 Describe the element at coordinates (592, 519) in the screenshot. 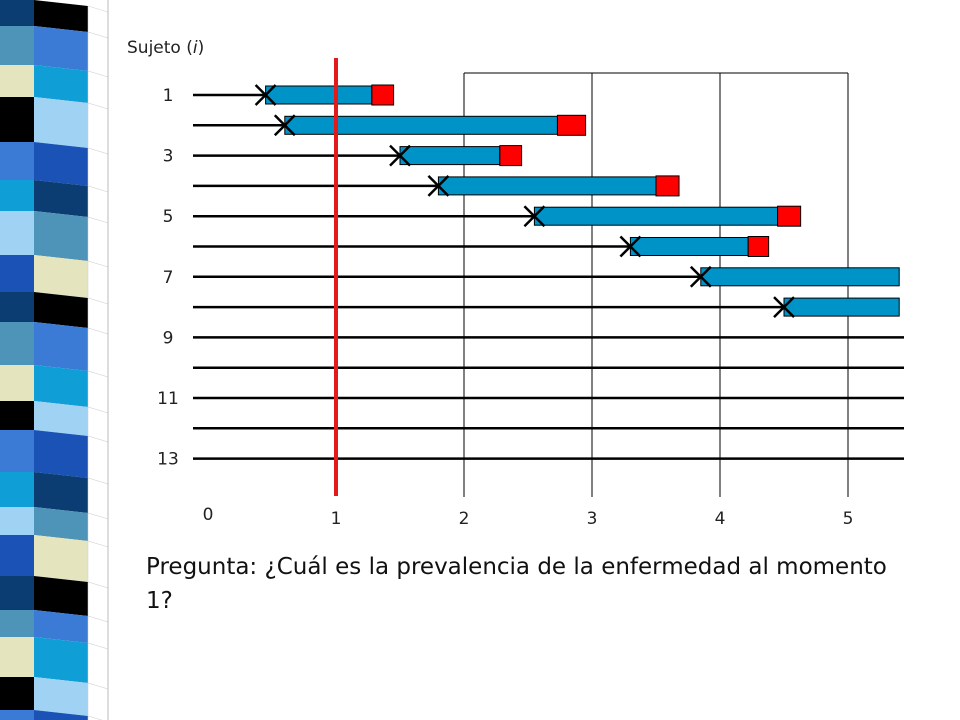

I see `time-tick-label: 3` at that location.